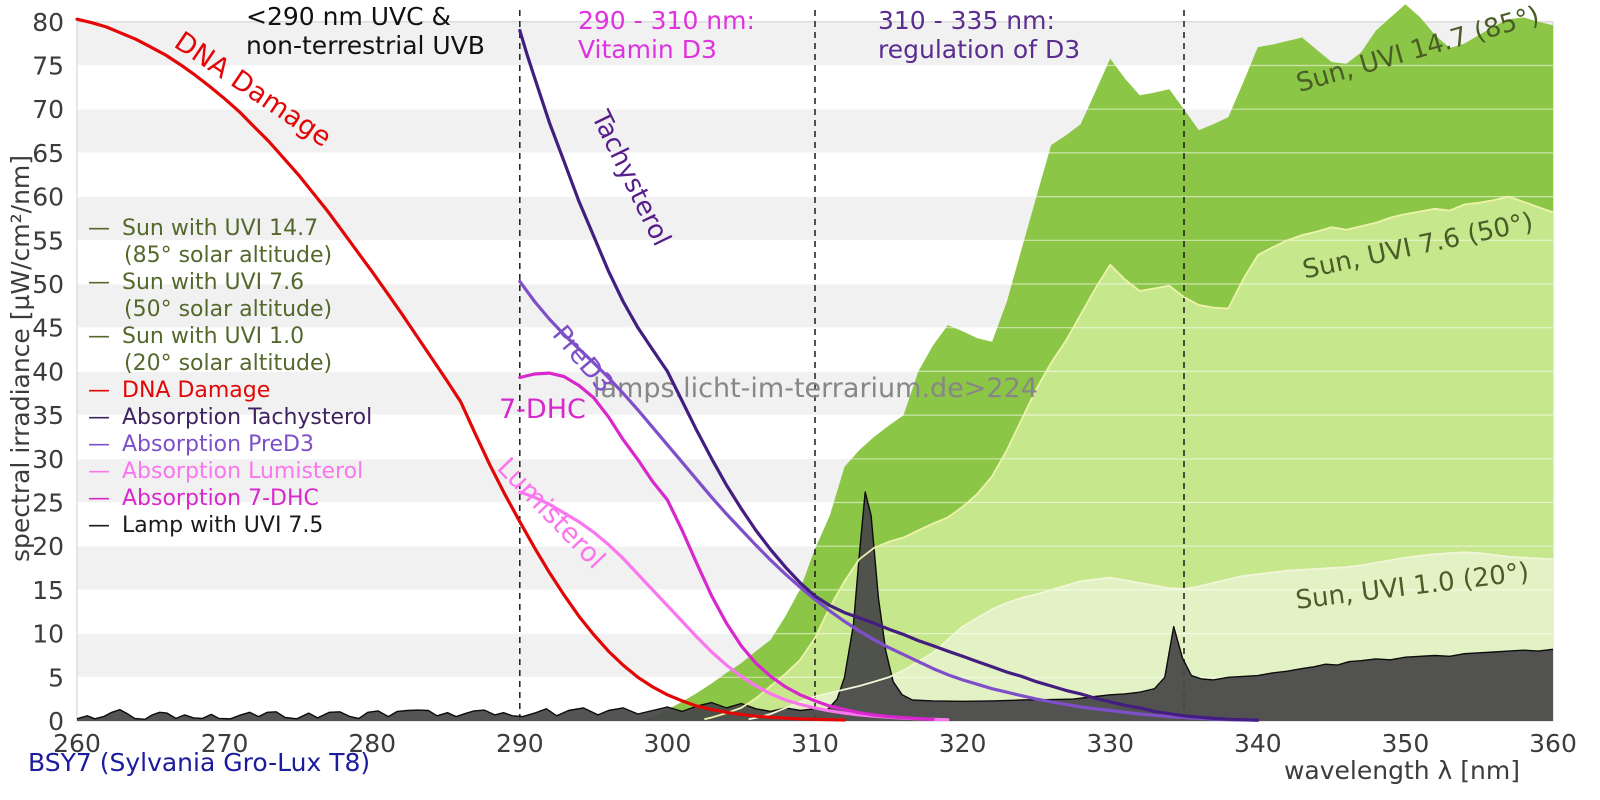 The width and height of the screenshot is (1600, 800). I want to click on y-tick-label: 25, so click(48, 503).